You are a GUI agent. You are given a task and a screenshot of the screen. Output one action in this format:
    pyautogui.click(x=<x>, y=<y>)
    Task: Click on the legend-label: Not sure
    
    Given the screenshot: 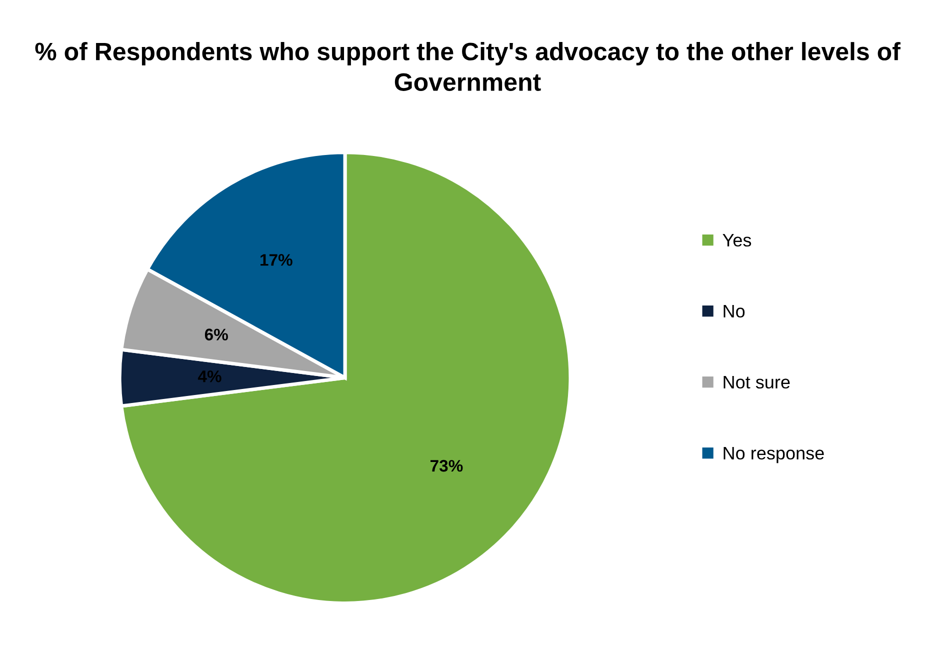 What is the action you would take?
    pyautogui.click(x=757, y=382)
    